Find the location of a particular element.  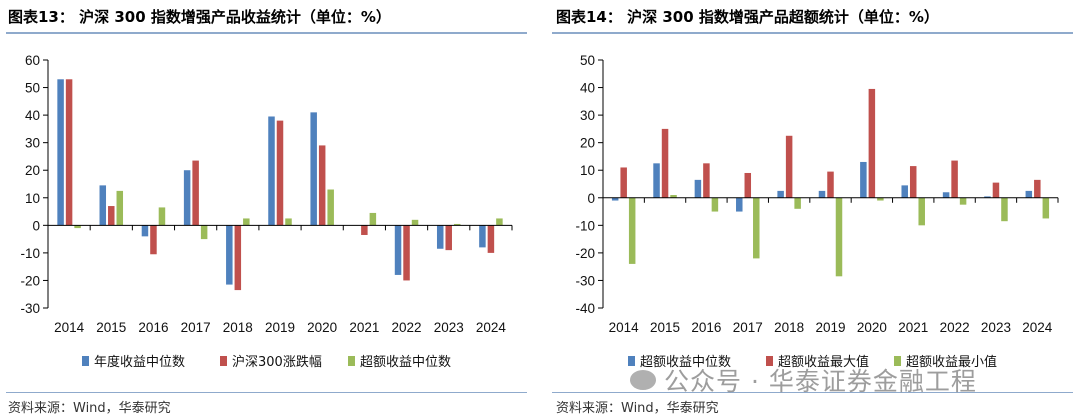

chart-13-bar-年度收益中位数-2018 is located at coordinates (229, 255).